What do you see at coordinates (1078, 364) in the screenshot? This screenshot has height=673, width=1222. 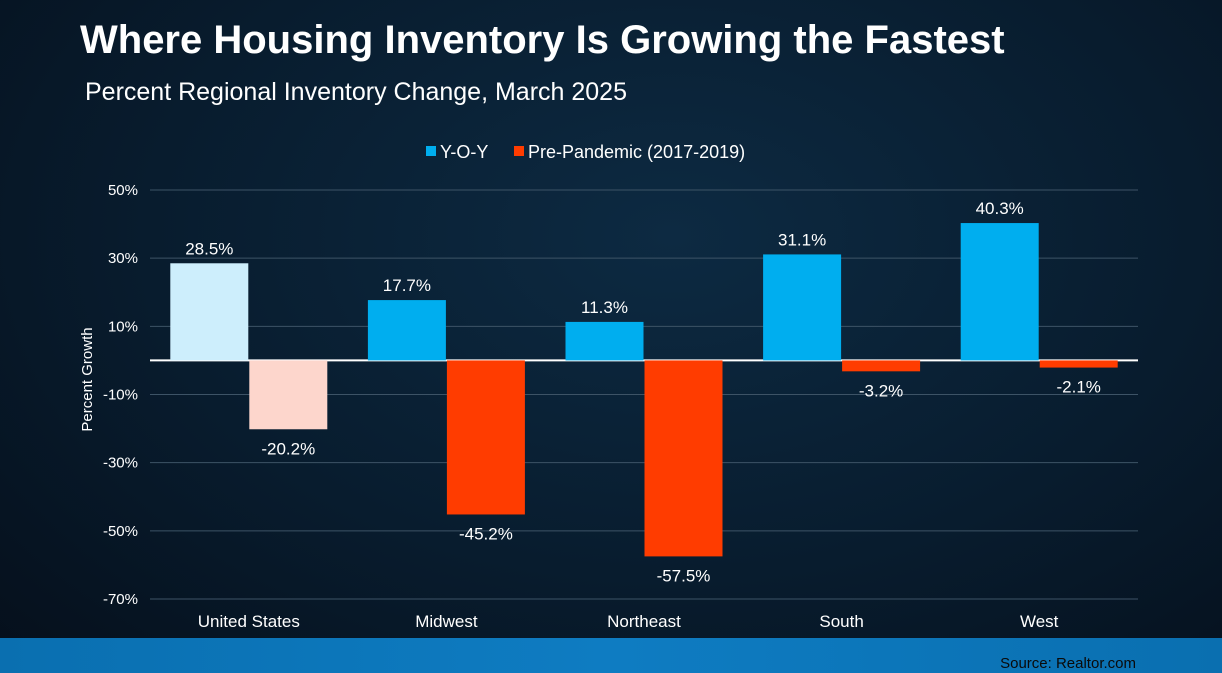 I see `bar-pre-pandemic-west` at bounding box center [1078, 364].